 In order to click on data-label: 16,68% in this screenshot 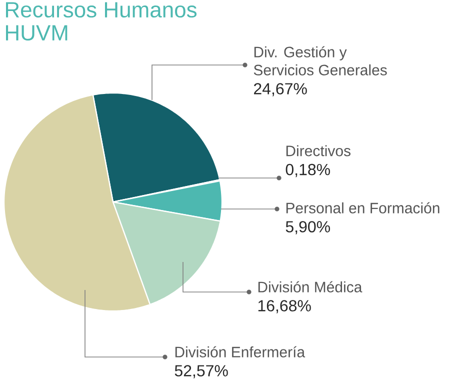, I will do `click(284, 307)`.